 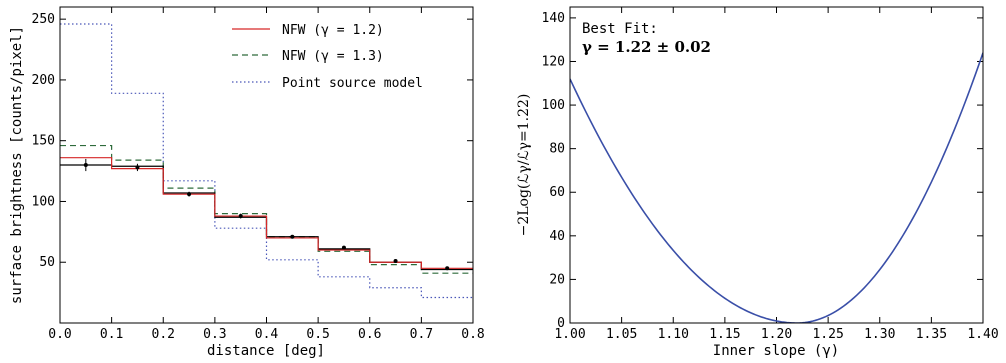 I want to click on right-x-axis-label: Inner slope (γ), so click(x=776, y=351).